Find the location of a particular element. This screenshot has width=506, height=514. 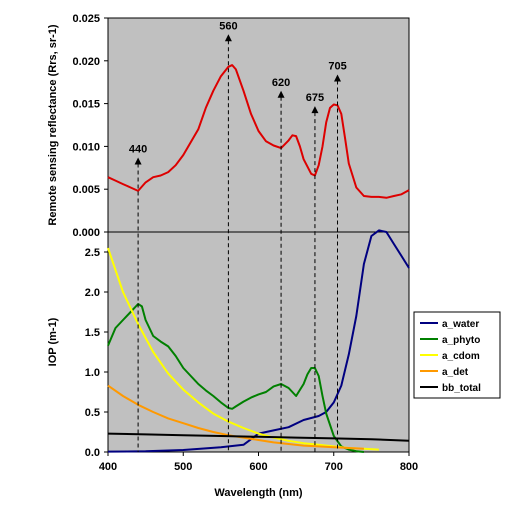

legend-label: a_phyto is located at coordinates (461, 340).